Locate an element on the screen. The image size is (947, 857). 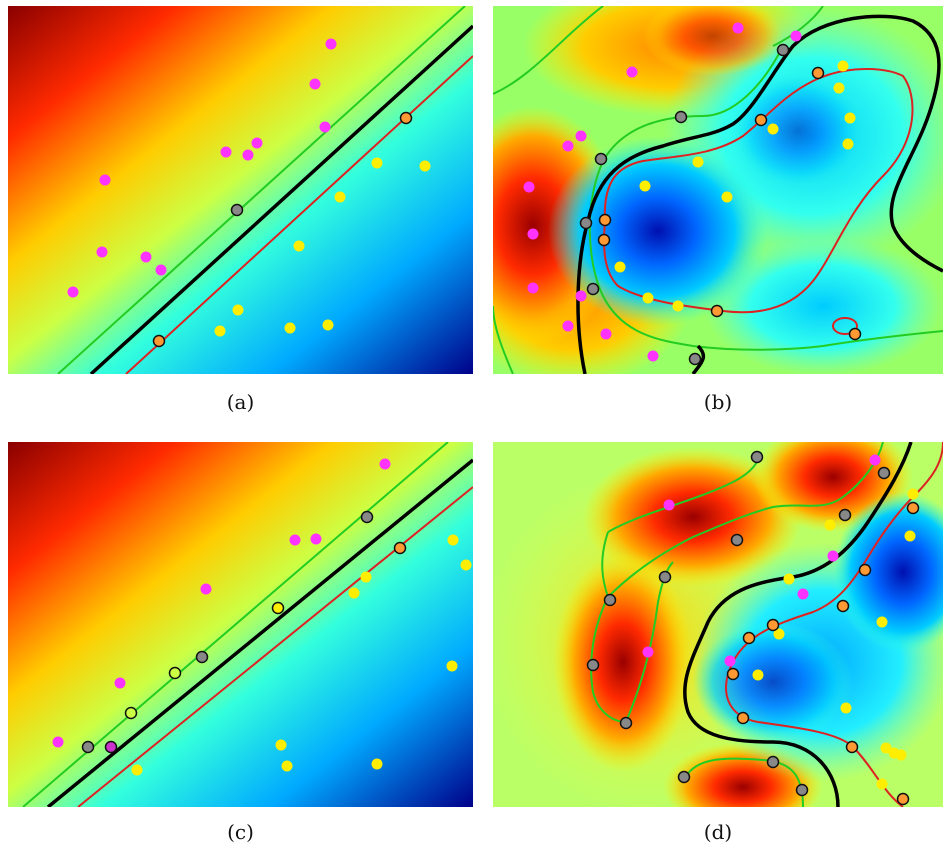
support-vector-positive is located at coordinates (237, 210).